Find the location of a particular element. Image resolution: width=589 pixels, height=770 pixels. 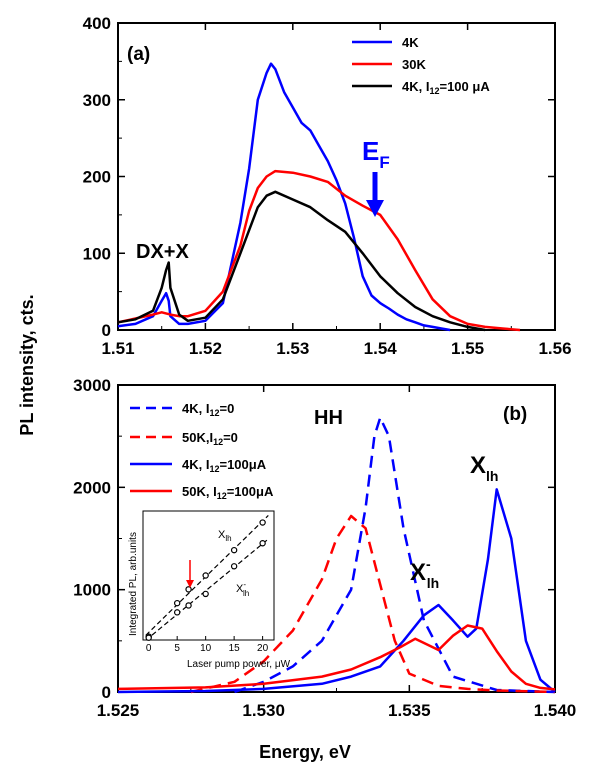

panel-b-ytick-label: 1000 is located at coordinates (92, 590).